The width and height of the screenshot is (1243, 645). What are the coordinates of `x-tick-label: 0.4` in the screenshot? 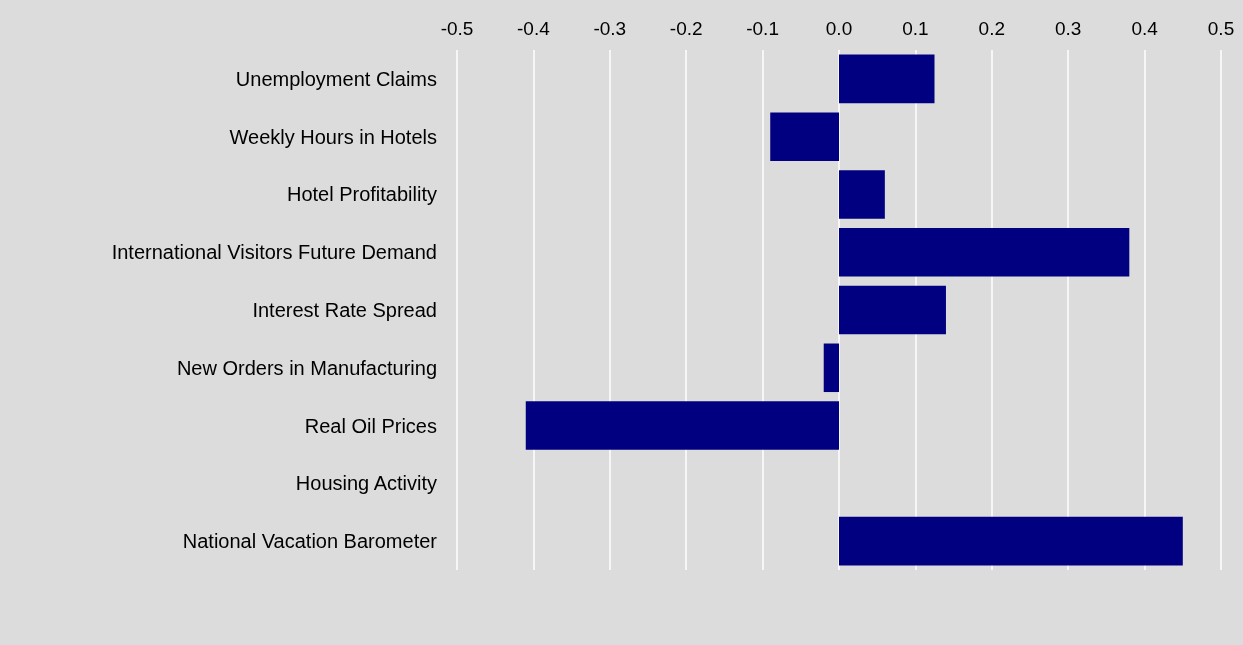 It's located at (1145, 28).